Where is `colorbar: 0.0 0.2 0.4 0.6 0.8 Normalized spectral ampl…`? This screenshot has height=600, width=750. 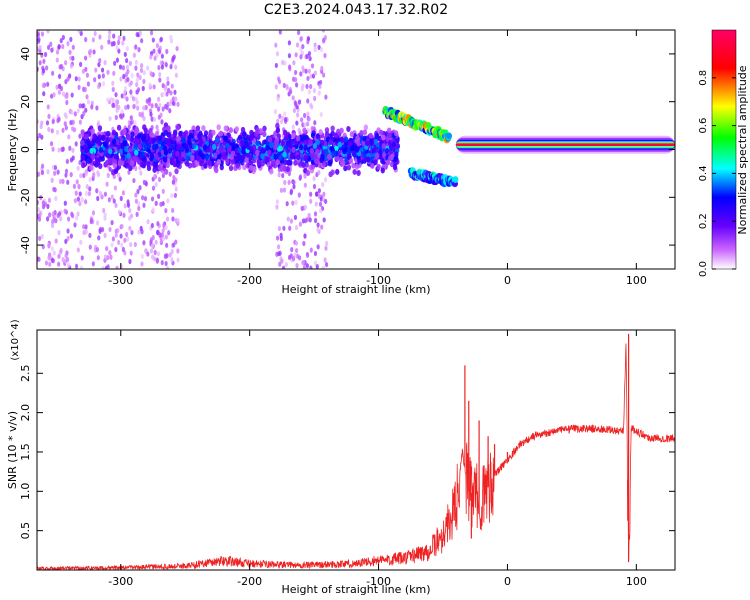 colorbar: 0.0 0.2 0.4 0.6 0.8 Normalized spectral ampl… is located at coordinates (723, 153).